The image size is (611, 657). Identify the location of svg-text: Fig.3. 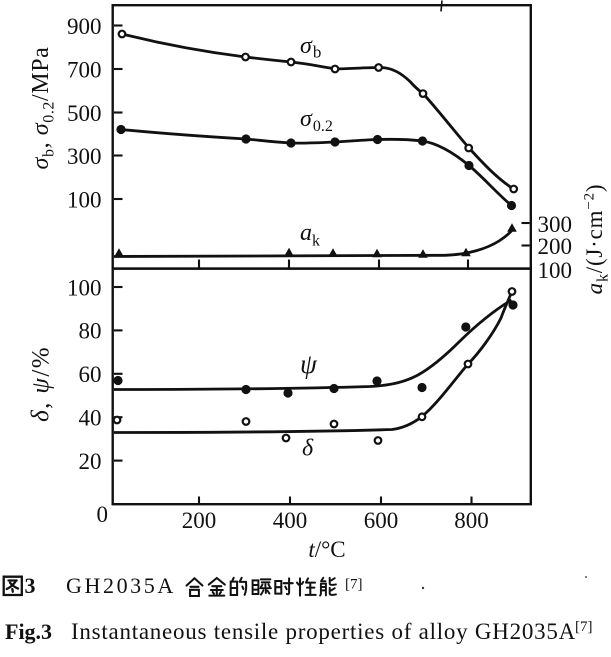
(28, 631).